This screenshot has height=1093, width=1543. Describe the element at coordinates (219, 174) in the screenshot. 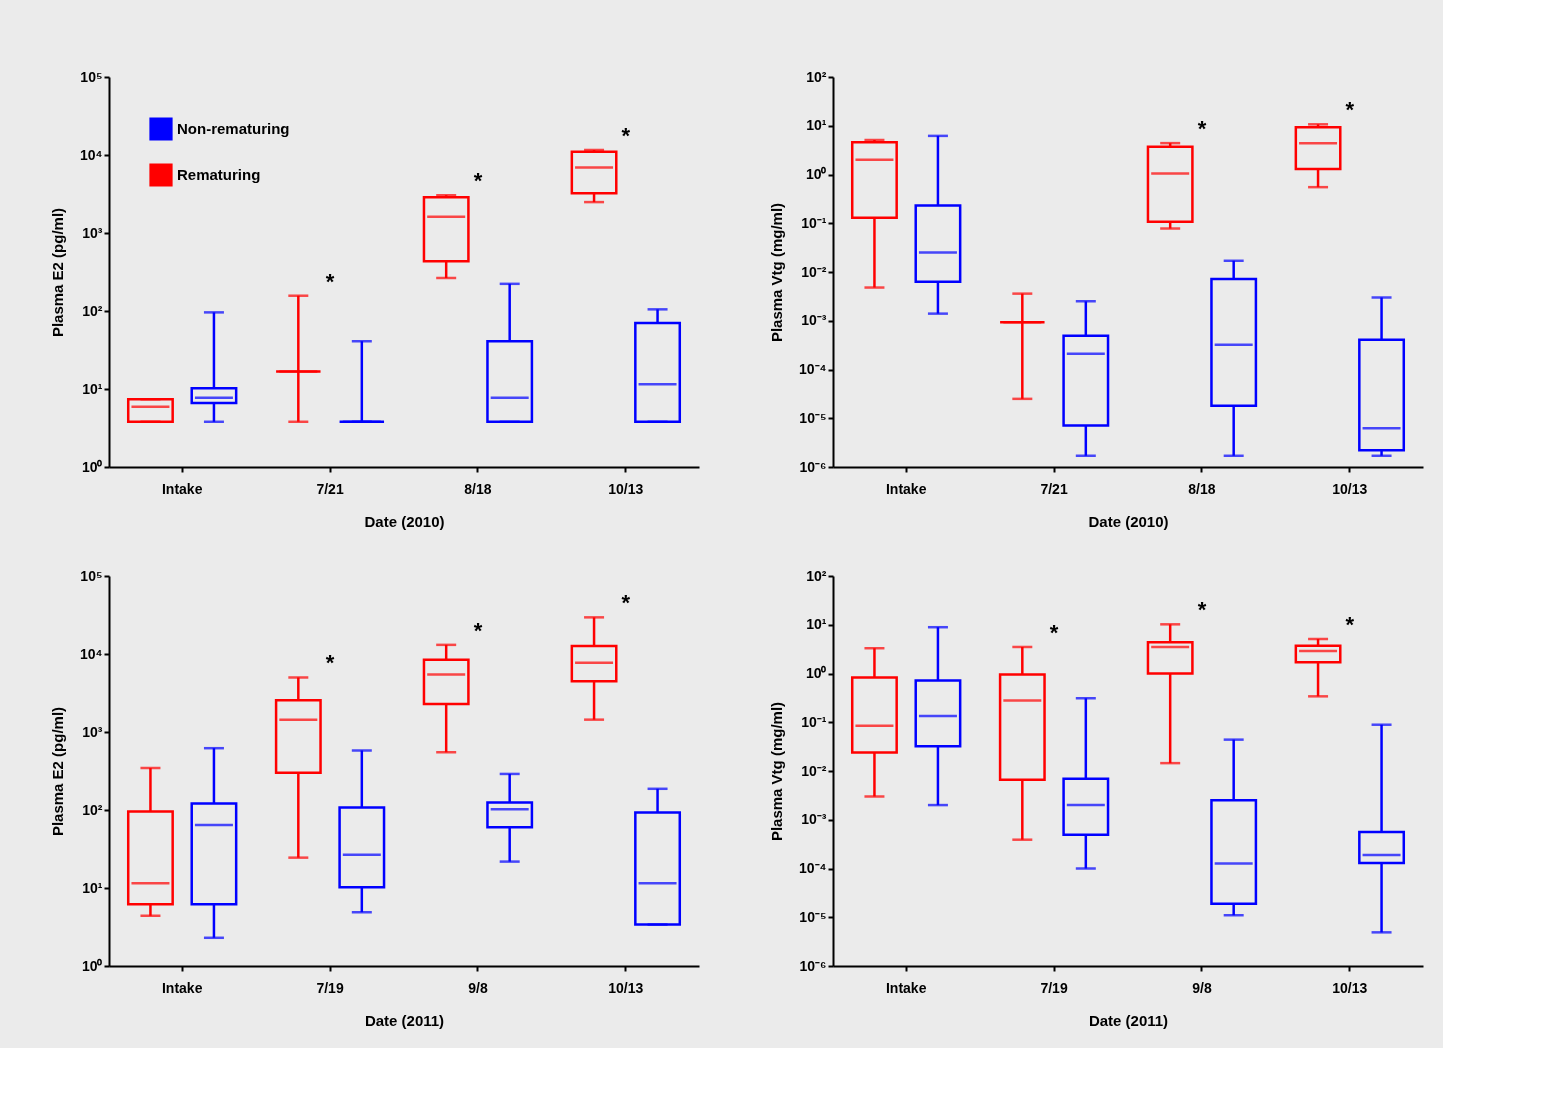

I see `legend-label: Rematuring` at that location.